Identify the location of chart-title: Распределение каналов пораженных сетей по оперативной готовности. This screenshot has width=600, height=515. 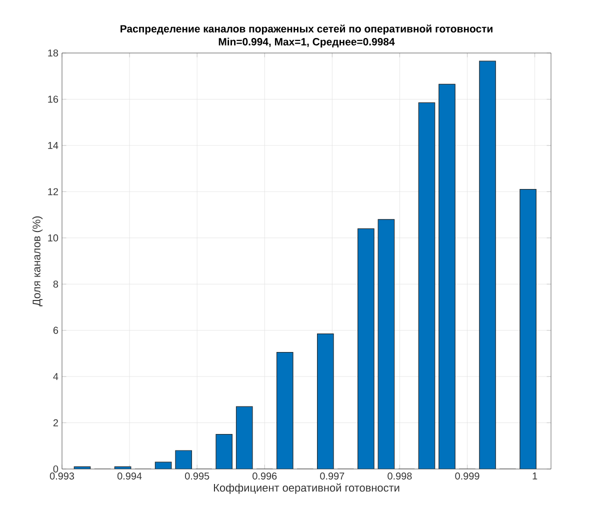
(306, 29).